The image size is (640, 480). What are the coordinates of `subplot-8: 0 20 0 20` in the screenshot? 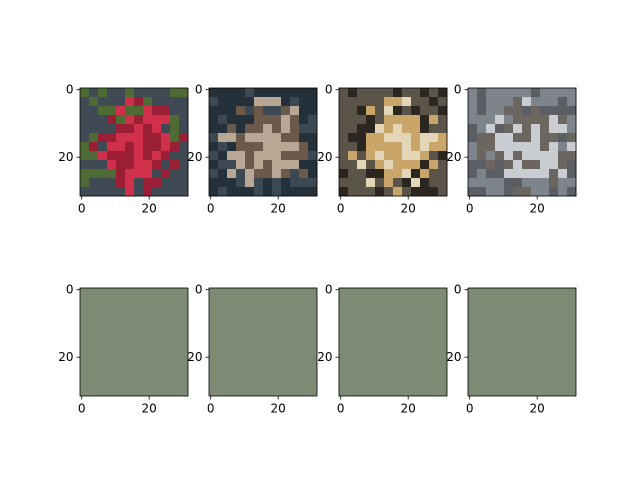 It's located at (511, 349).